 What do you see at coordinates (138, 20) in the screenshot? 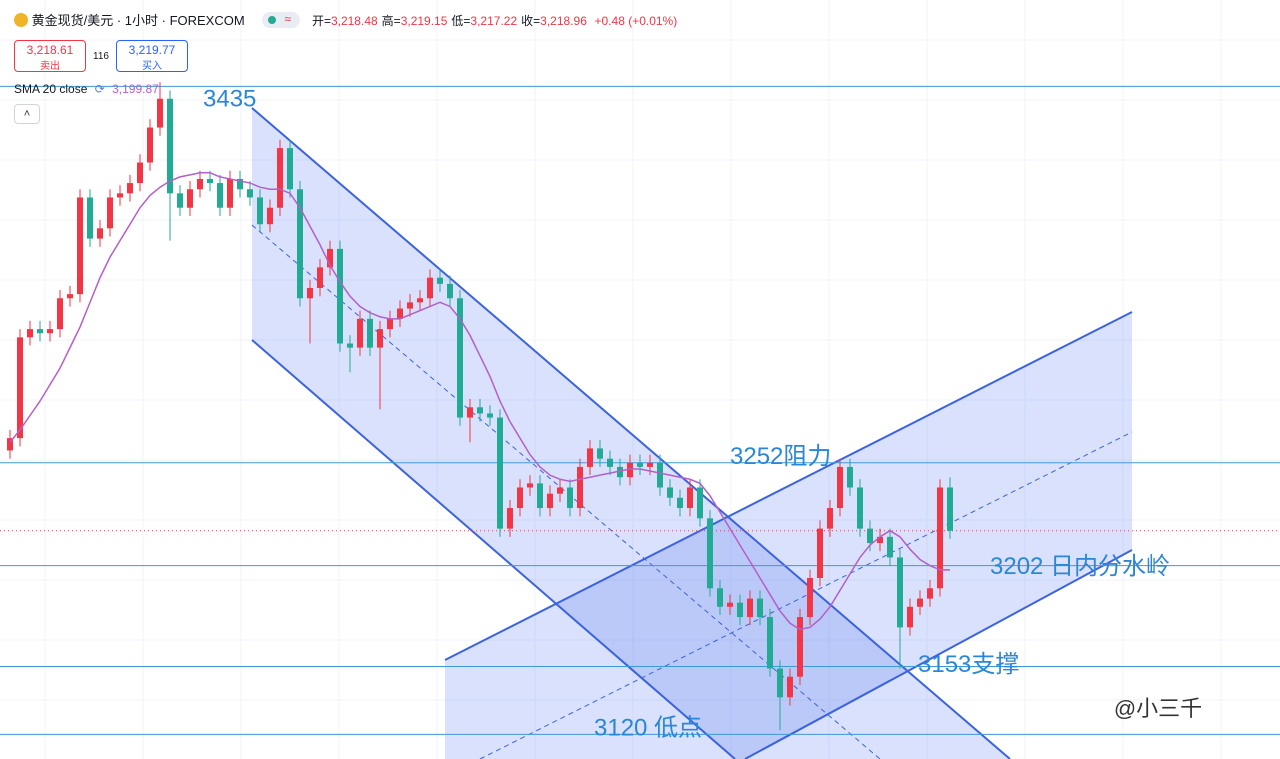
I see `symbol: 黄金现货/美元 · 1小时 · FOREXCOM` at bounding box center [138, 20].